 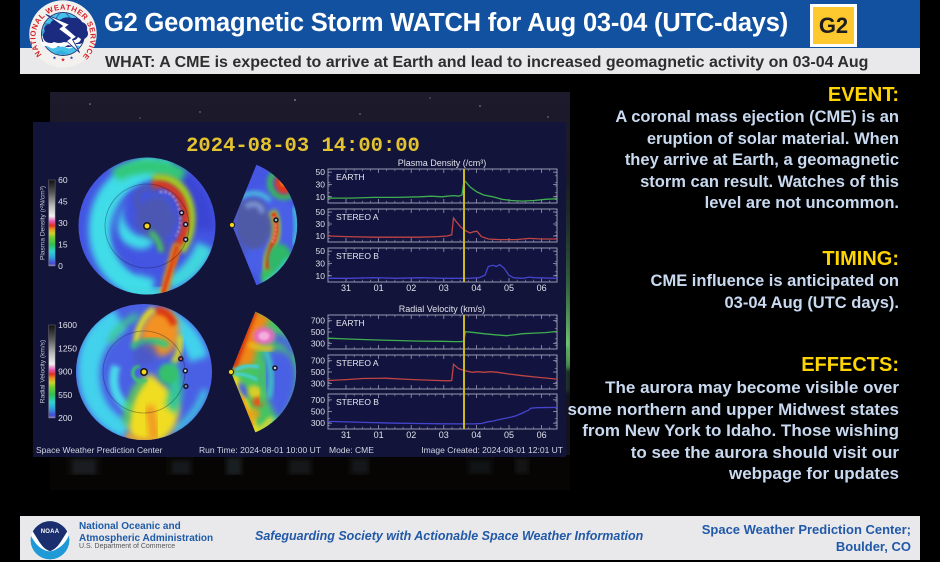 I want to click on svg-text: Plasma Density (/cm³), so click(x=442, y=163).